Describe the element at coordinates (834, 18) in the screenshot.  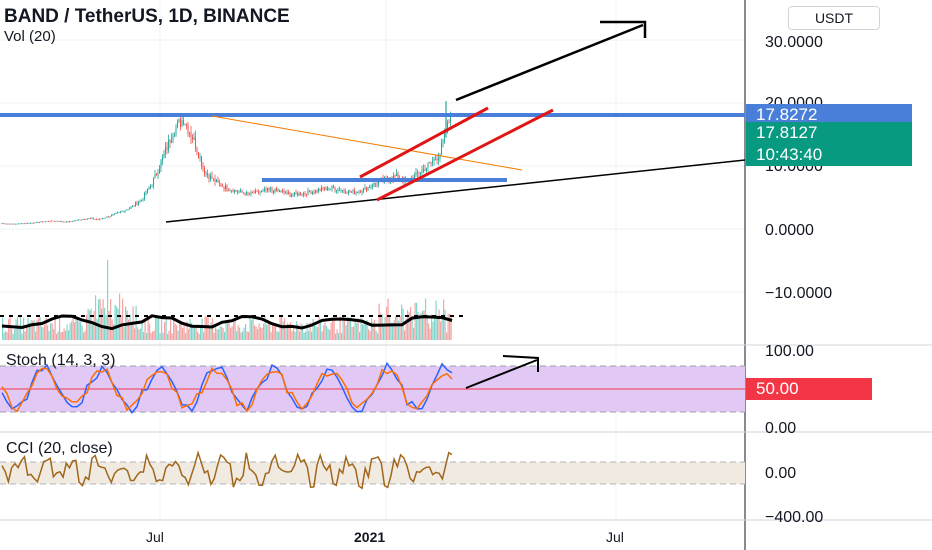
I see `currency-button: USDT` at that location.